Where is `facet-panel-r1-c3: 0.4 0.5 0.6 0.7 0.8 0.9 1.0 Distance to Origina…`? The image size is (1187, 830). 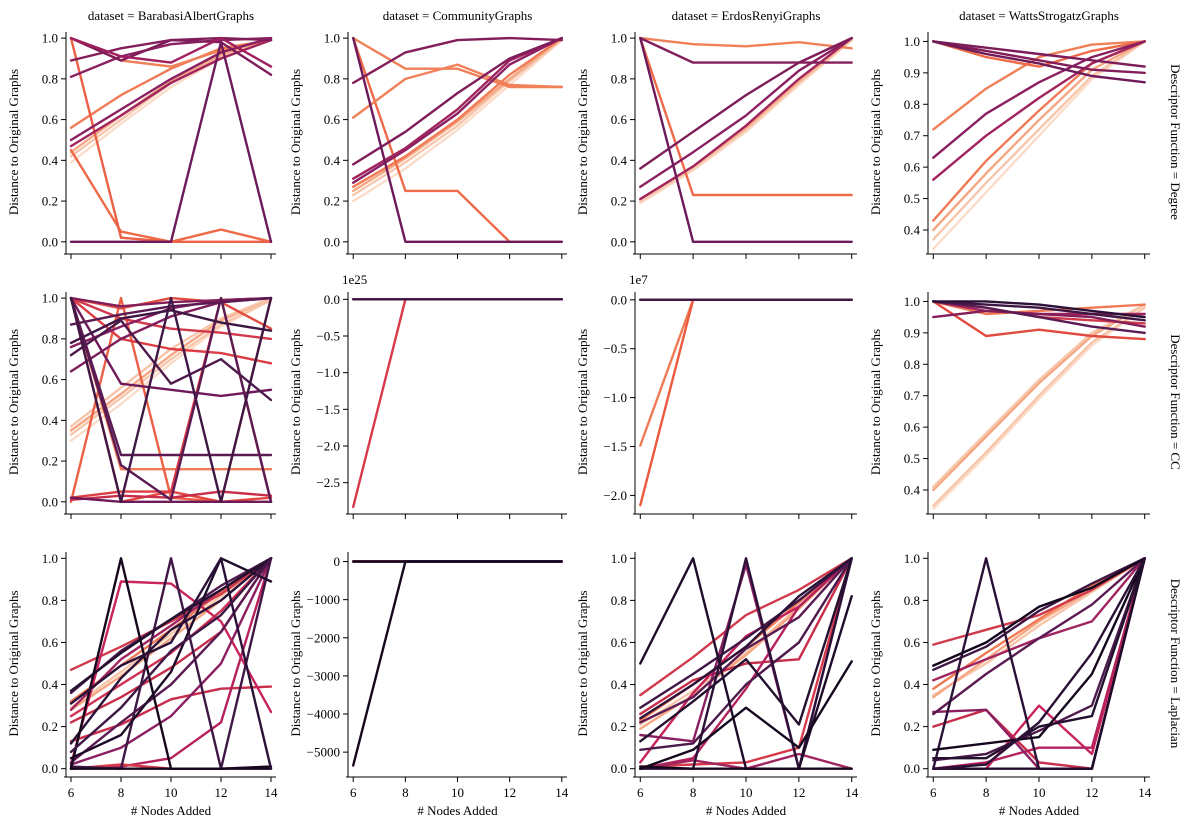
facet-panel-r1-c3: 0.4 0.5 0.6 0.7 0.8 0.9 1.0 Distance to Origina… is located at coordinates (1009, 405).